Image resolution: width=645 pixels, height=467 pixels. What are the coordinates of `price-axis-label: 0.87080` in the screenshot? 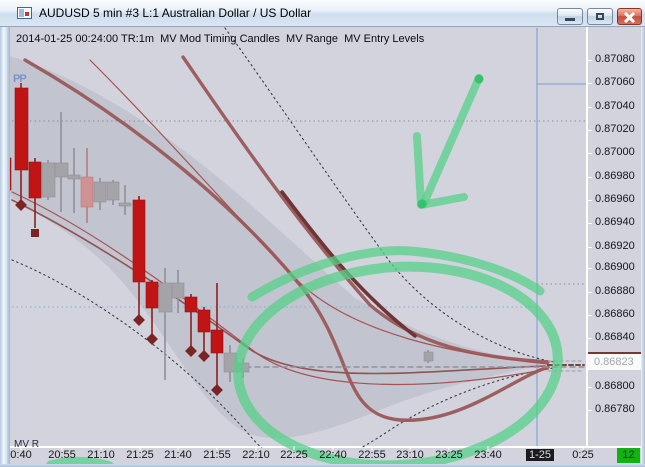 It's located at (615, 59).